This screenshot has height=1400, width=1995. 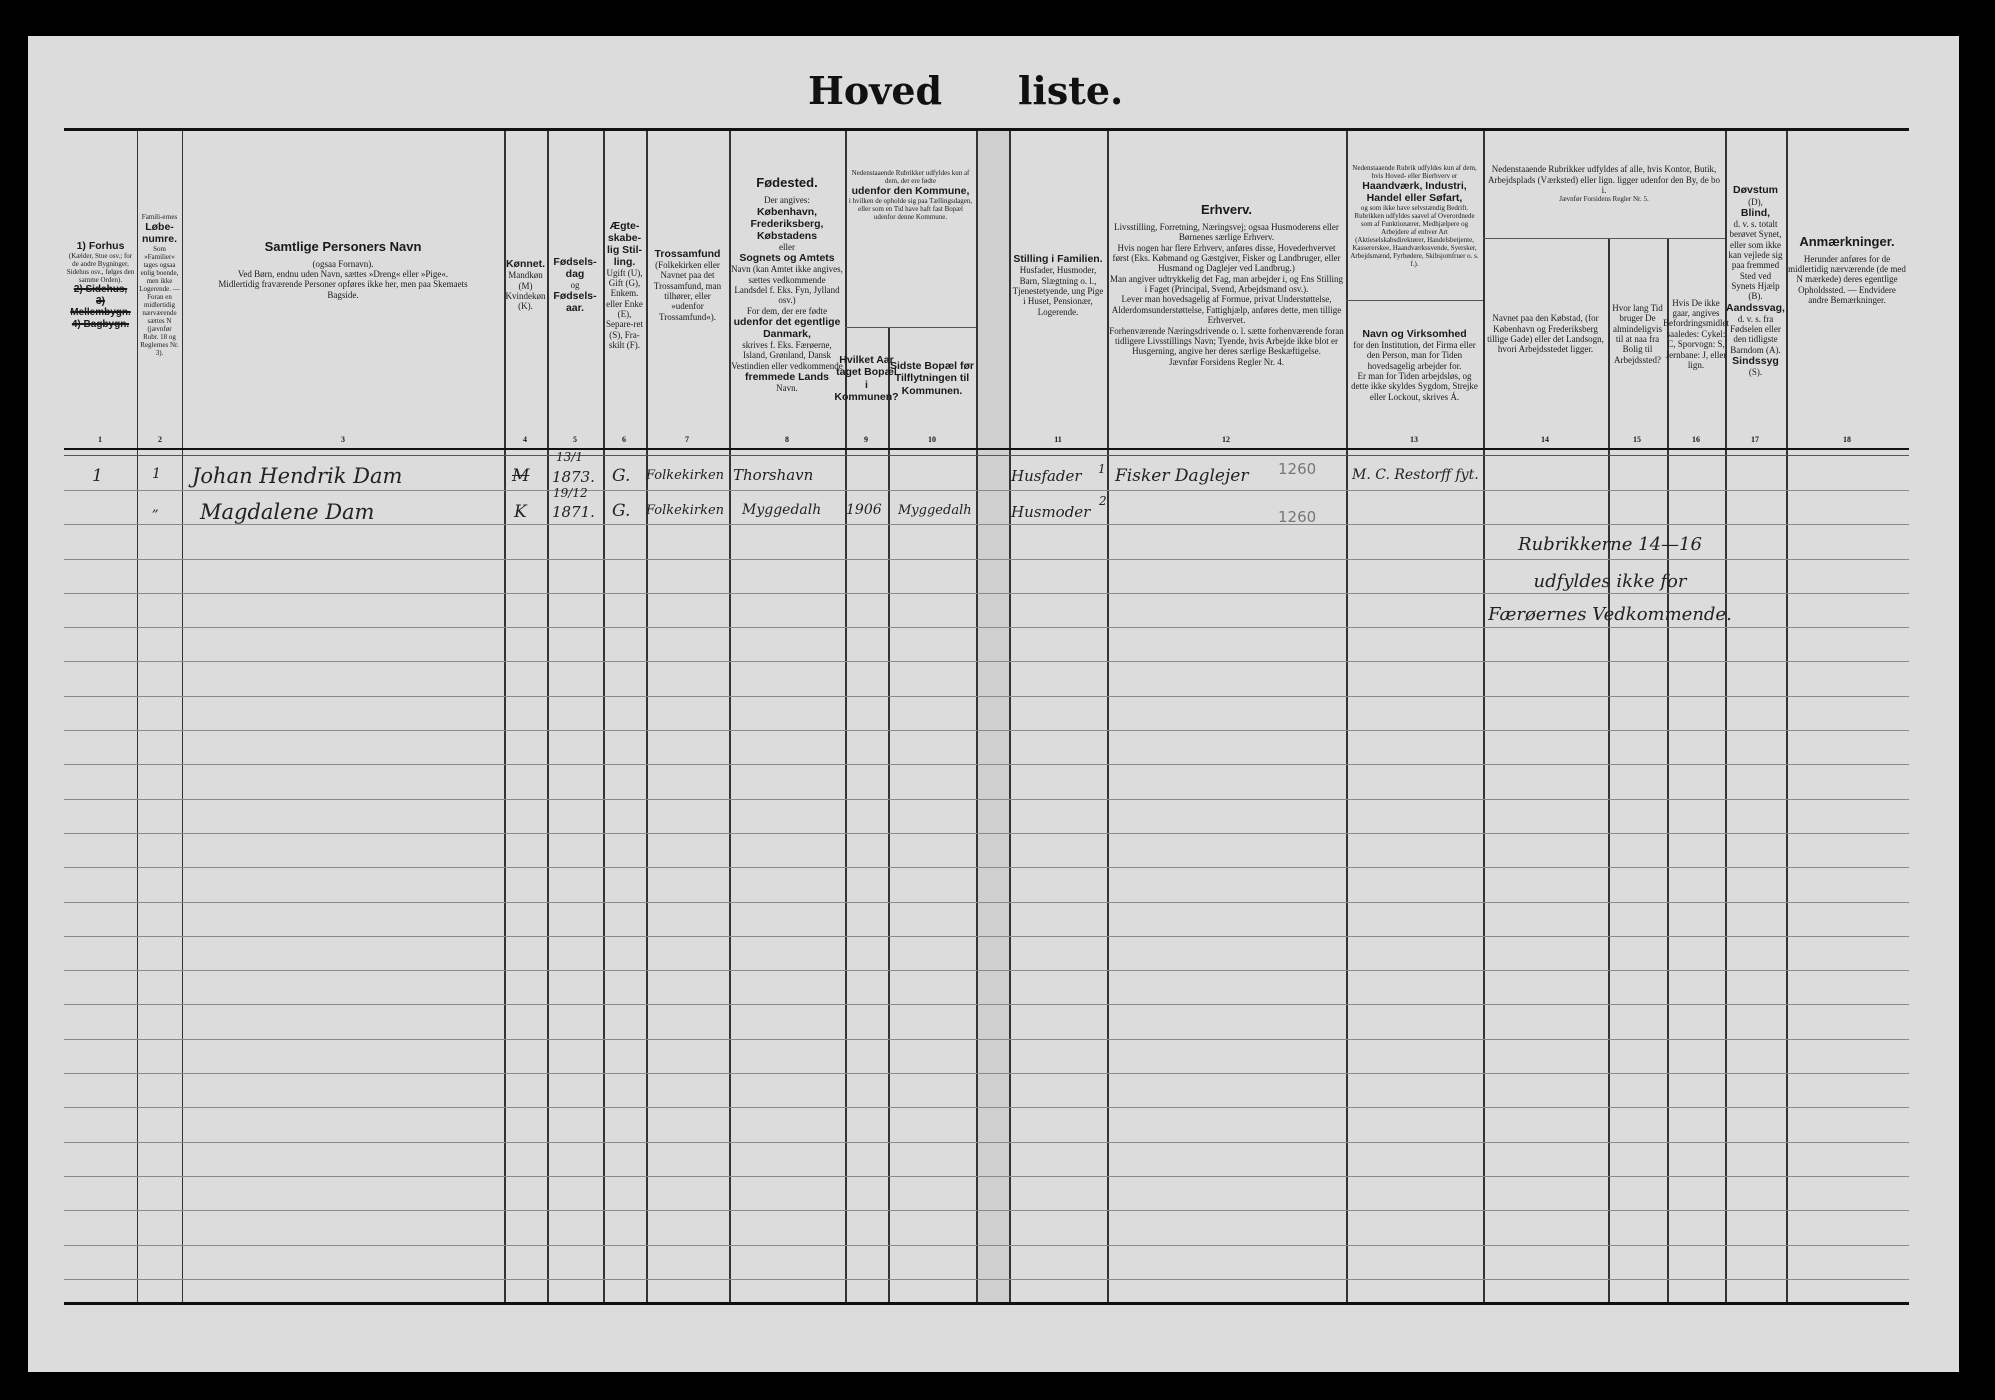 What do you see at coordinates (787, 377) in the screenshot?
I see `header-text-segment: fremmede Lands` at bounding box center [787, 377].